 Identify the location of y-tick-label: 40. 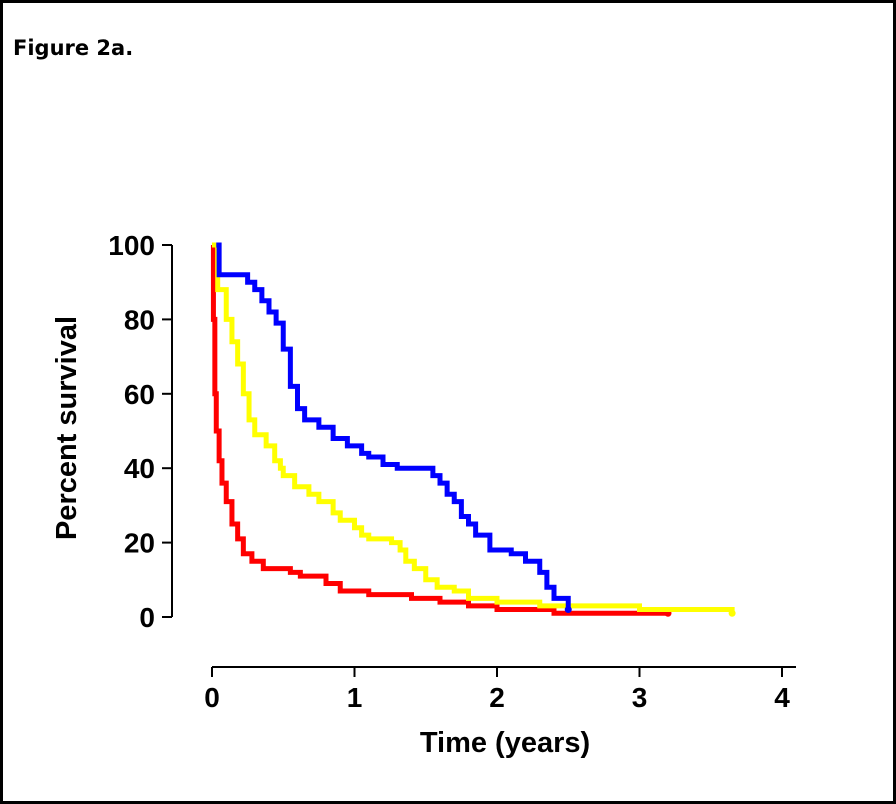
(139, 468).